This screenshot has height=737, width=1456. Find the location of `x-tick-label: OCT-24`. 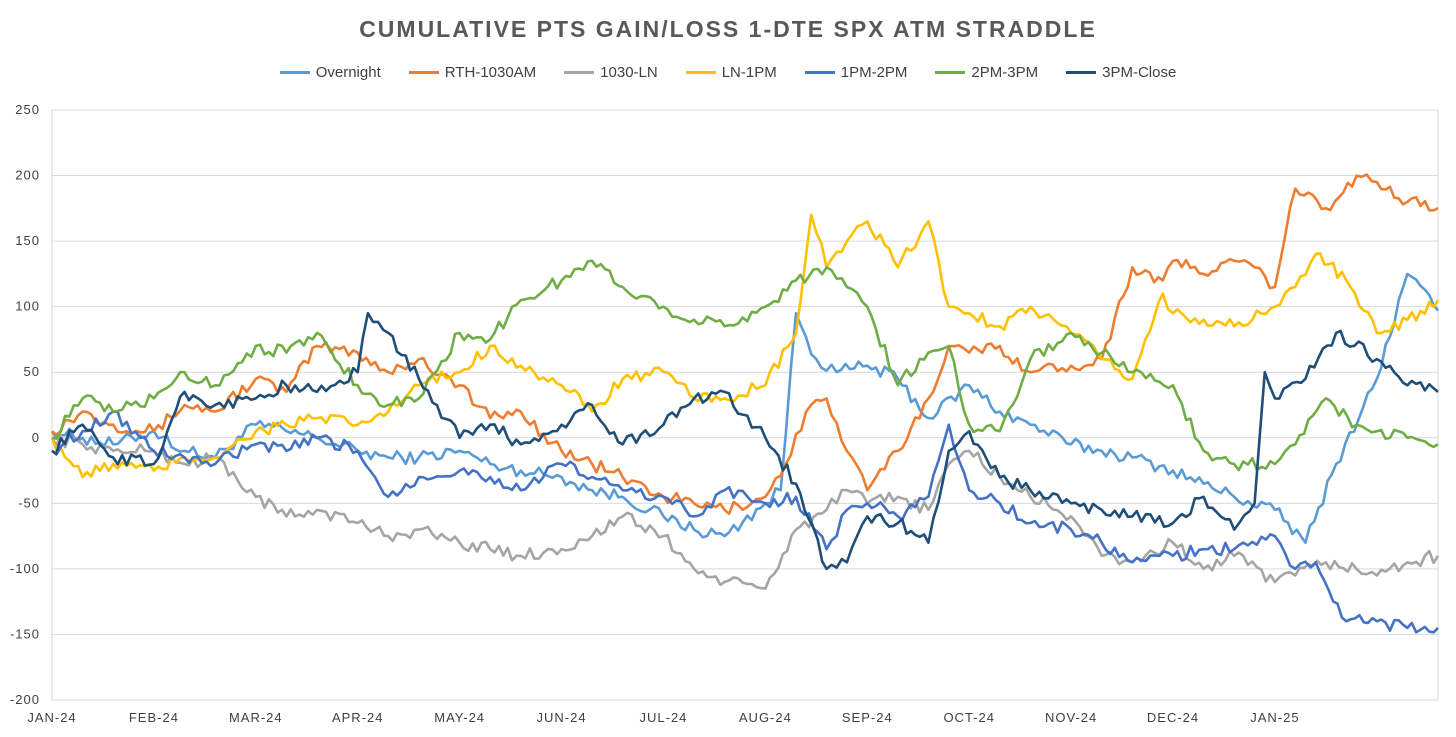

x-tick-label: OCT-24 is located at coordinates (969, 717).